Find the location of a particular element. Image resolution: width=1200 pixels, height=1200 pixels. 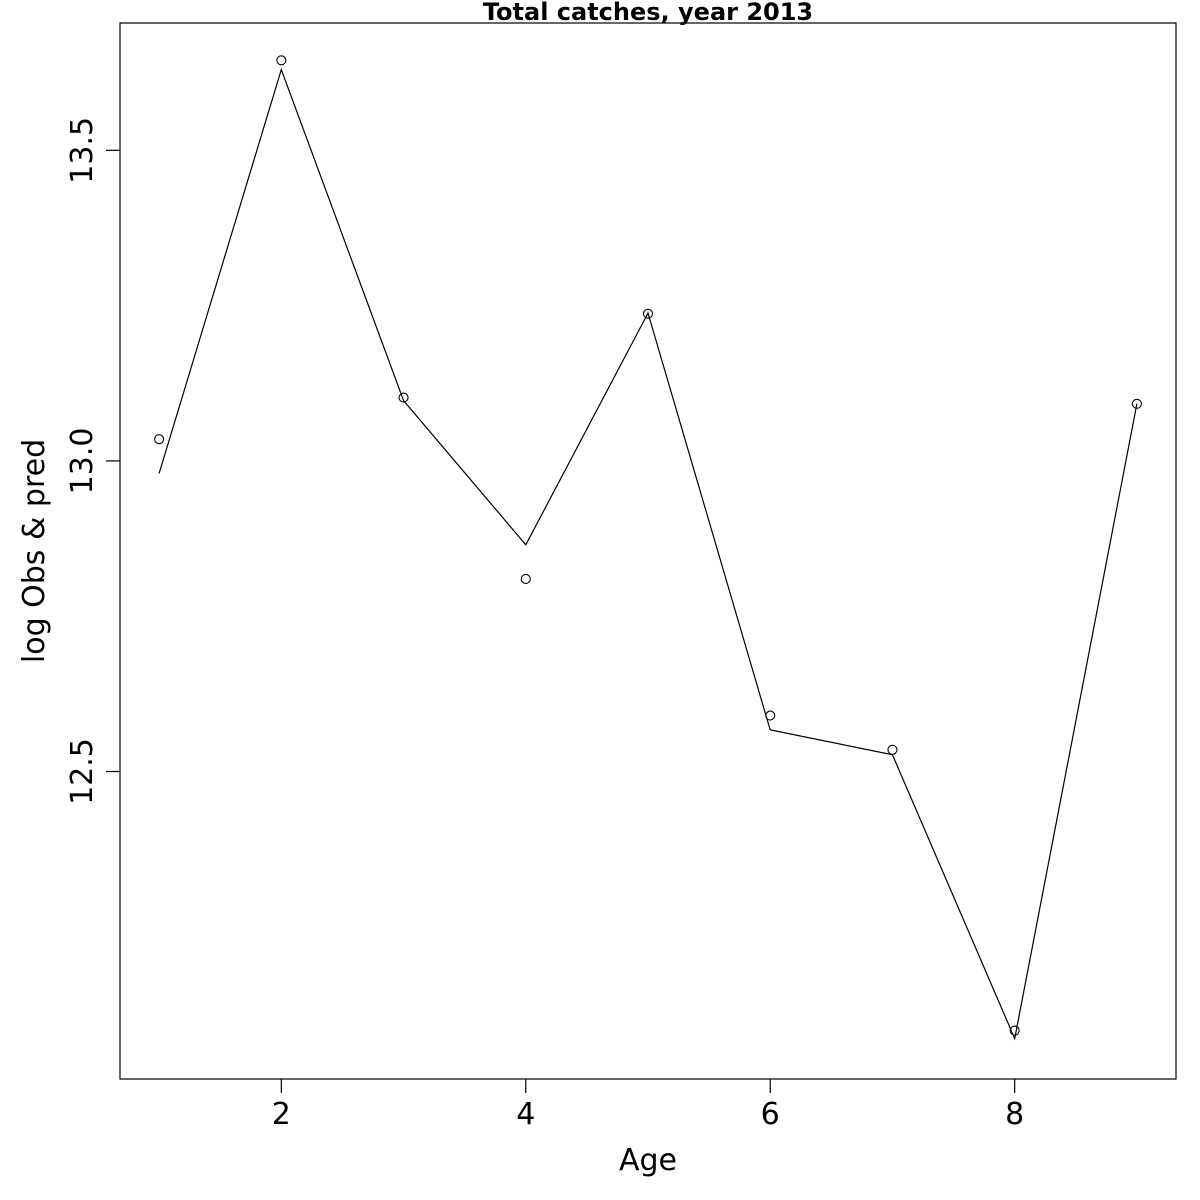

x-axis-label: Age is located at coordinates (648, 1160).